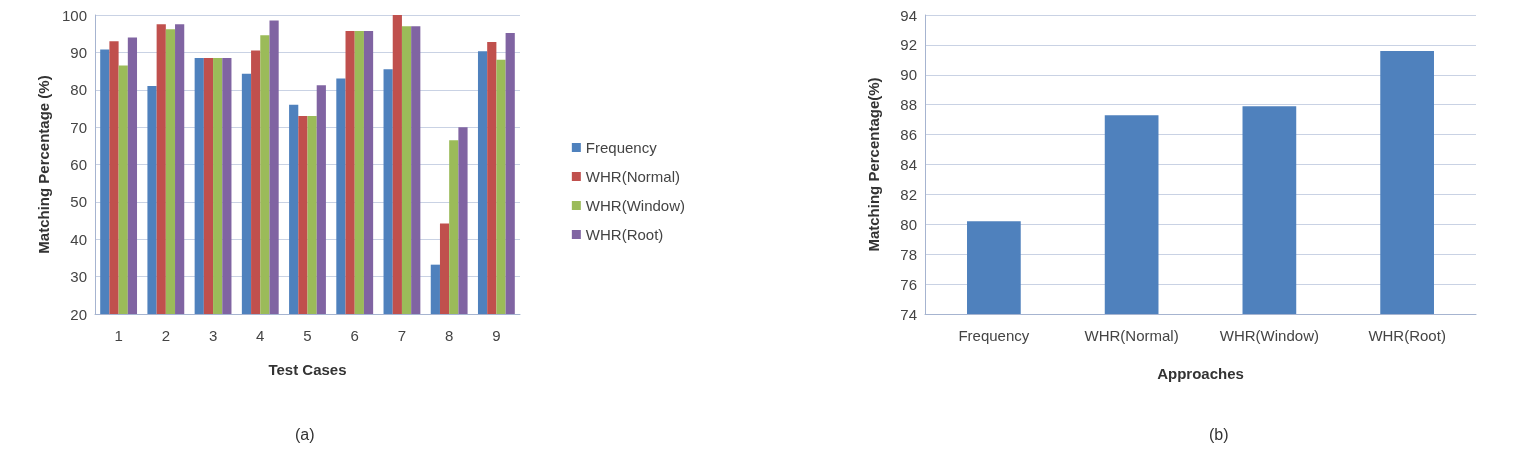 This screenshot has height=457, width=1516. Describe the element at coordinates (307, 335) in the screenshot. I see `x-tick-label: 5` at that location.